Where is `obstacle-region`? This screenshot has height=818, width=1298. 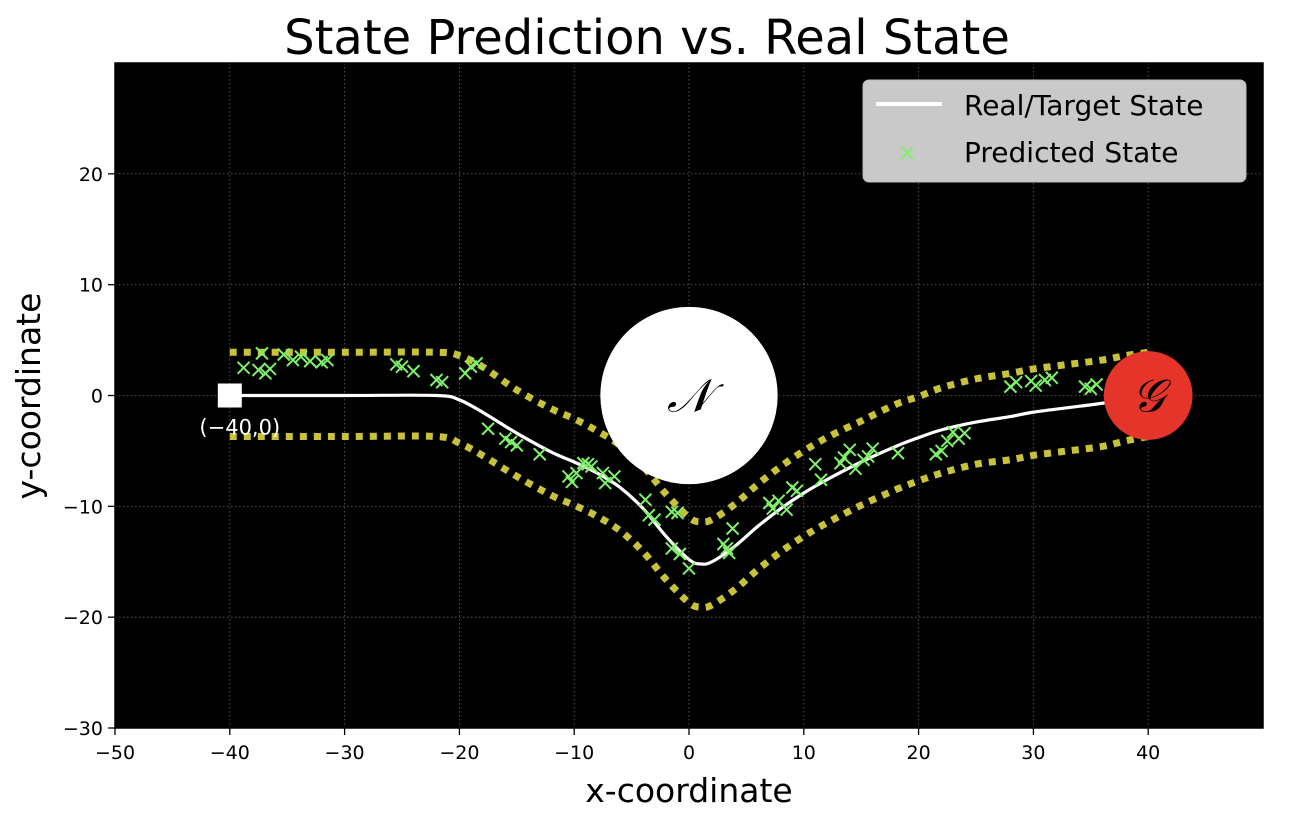
obstacle-region is located at coordinates (689, 395).